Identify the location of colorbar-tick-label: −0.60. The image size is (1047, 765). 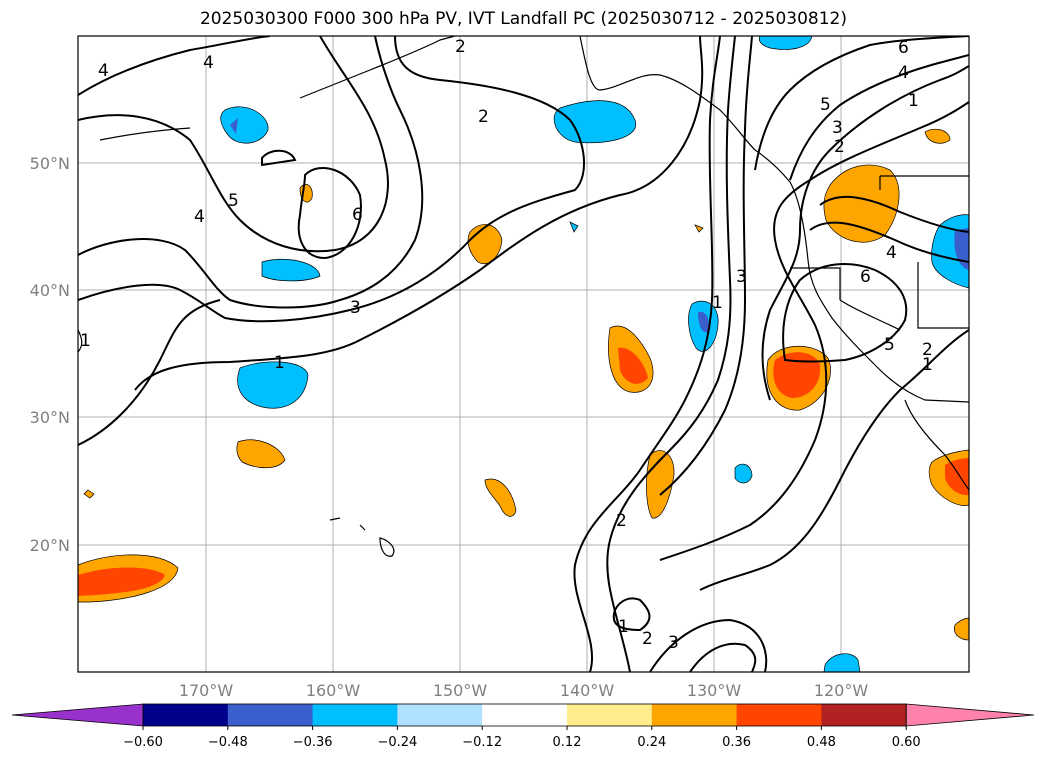
(143, 742).